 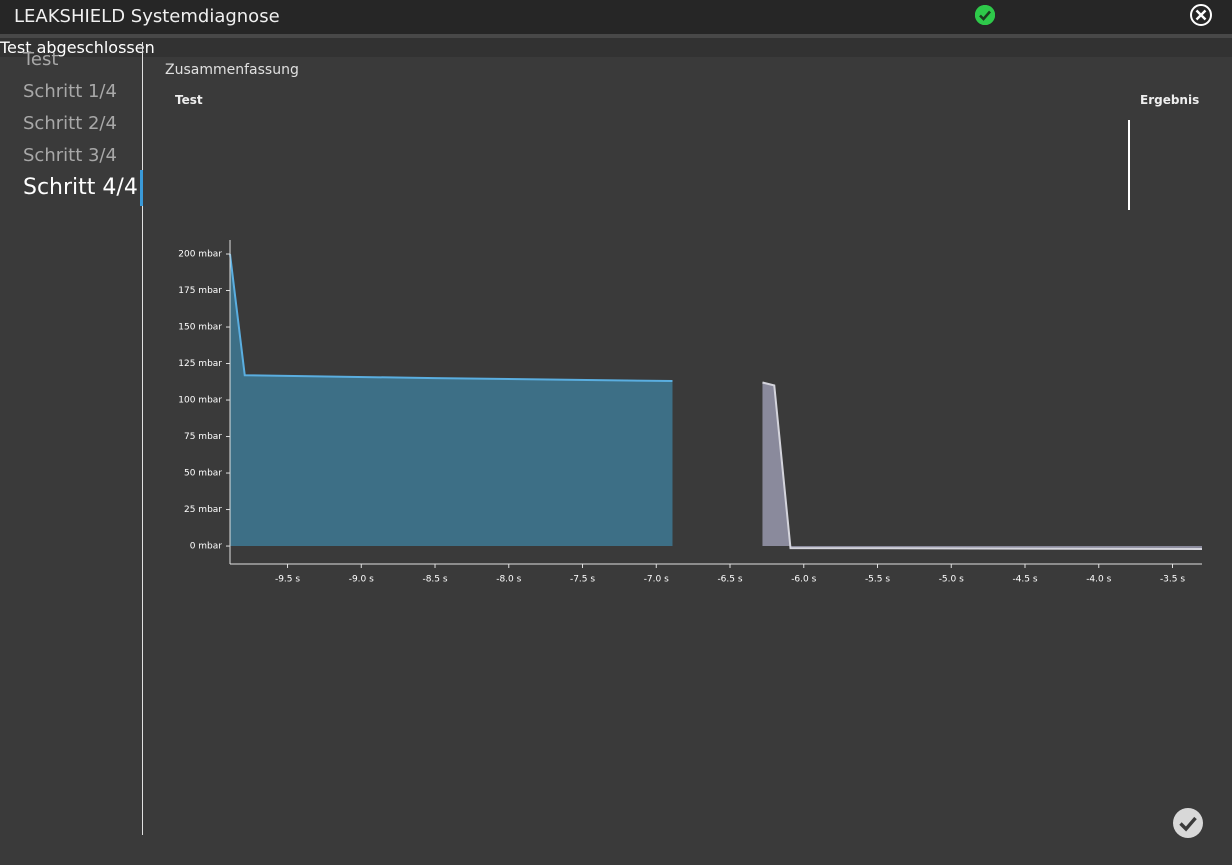 I want to click on x-tick-label: -8.0 s, so click(x=508, y=580).